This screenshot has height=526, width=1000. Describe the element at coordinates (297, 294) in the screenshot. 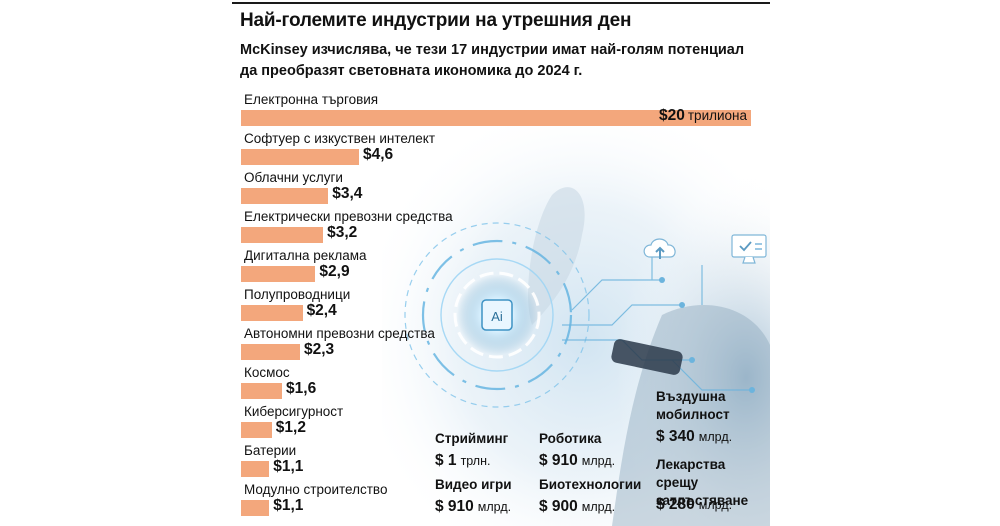

I see `bar-label: Полупроводници` at that location.